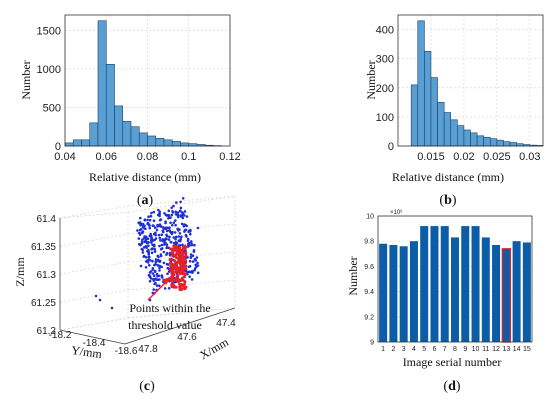  I want to click on panel-d-xtick-label: 12, so click(496, 349).